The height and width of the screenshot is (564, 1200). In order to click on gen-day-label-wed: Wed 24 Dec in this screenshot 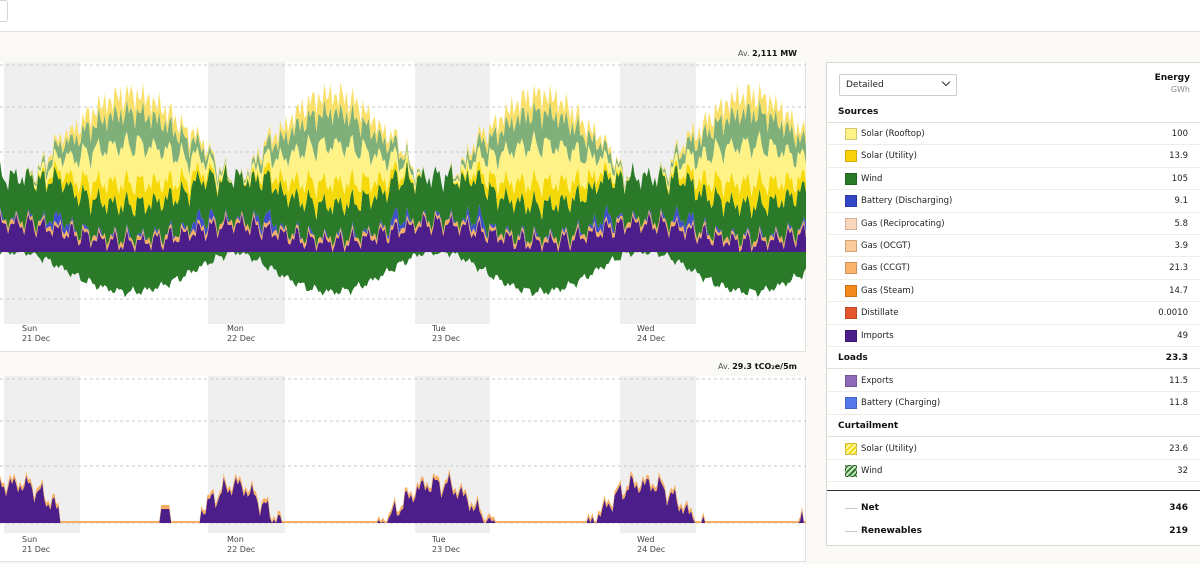, I will do `click(651, 333)`.